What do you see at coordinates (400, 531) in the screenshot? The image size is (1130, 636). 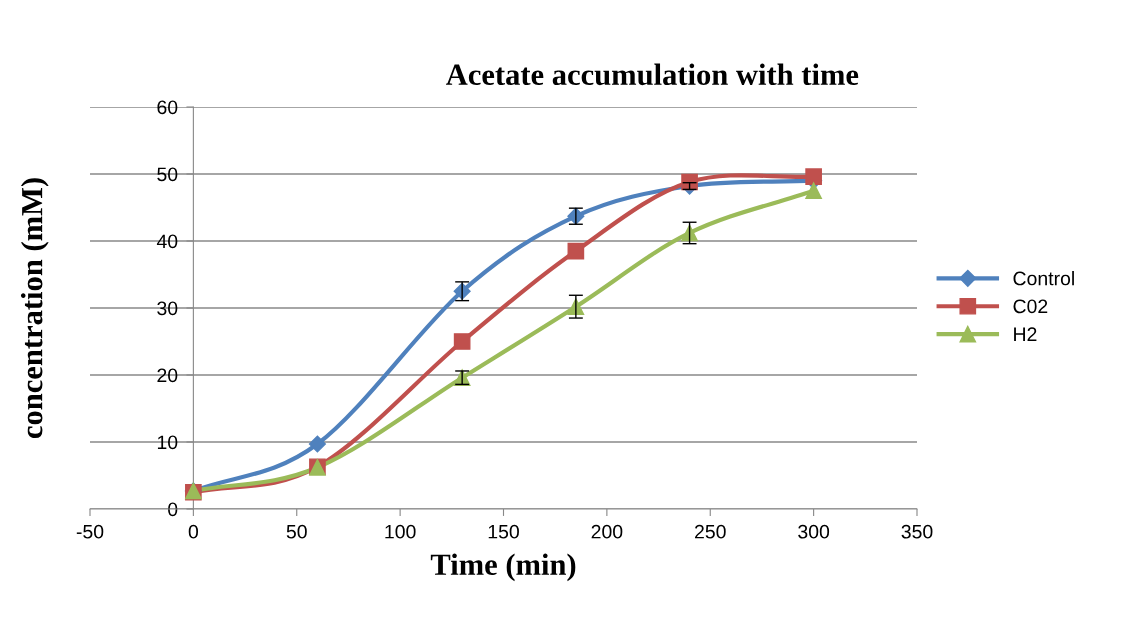 I see `x-tick-label: 100` at bounding box center [400, 531].